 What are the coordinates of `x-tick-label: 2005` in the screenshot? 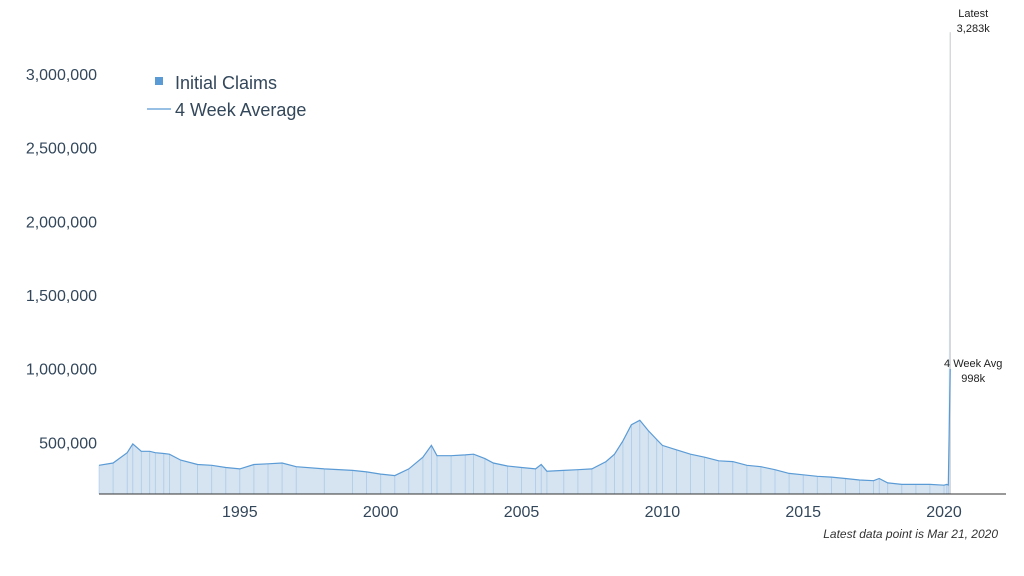 It's located at (522, 512).